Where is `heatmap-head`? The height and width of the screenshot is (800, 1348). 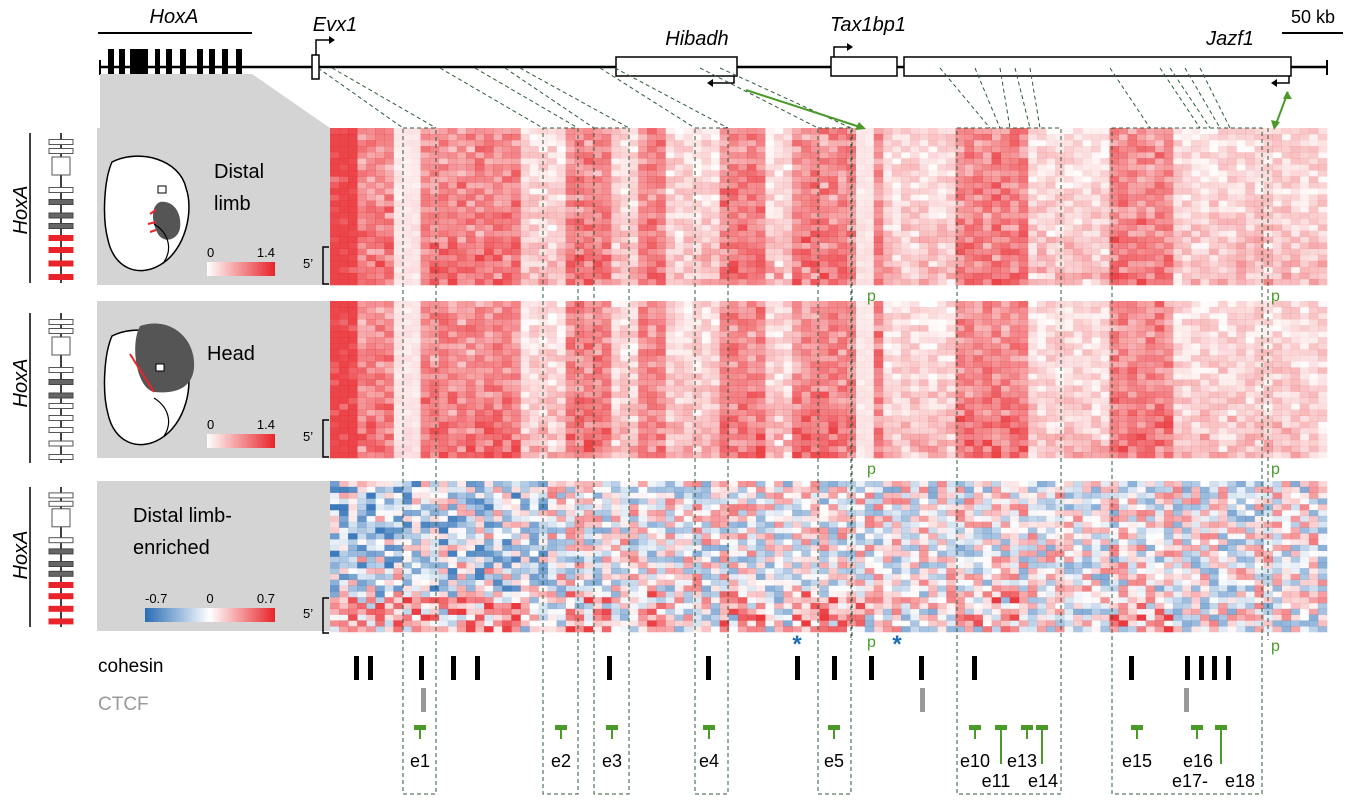 heatmap-head is located at coordinates (829, 380).